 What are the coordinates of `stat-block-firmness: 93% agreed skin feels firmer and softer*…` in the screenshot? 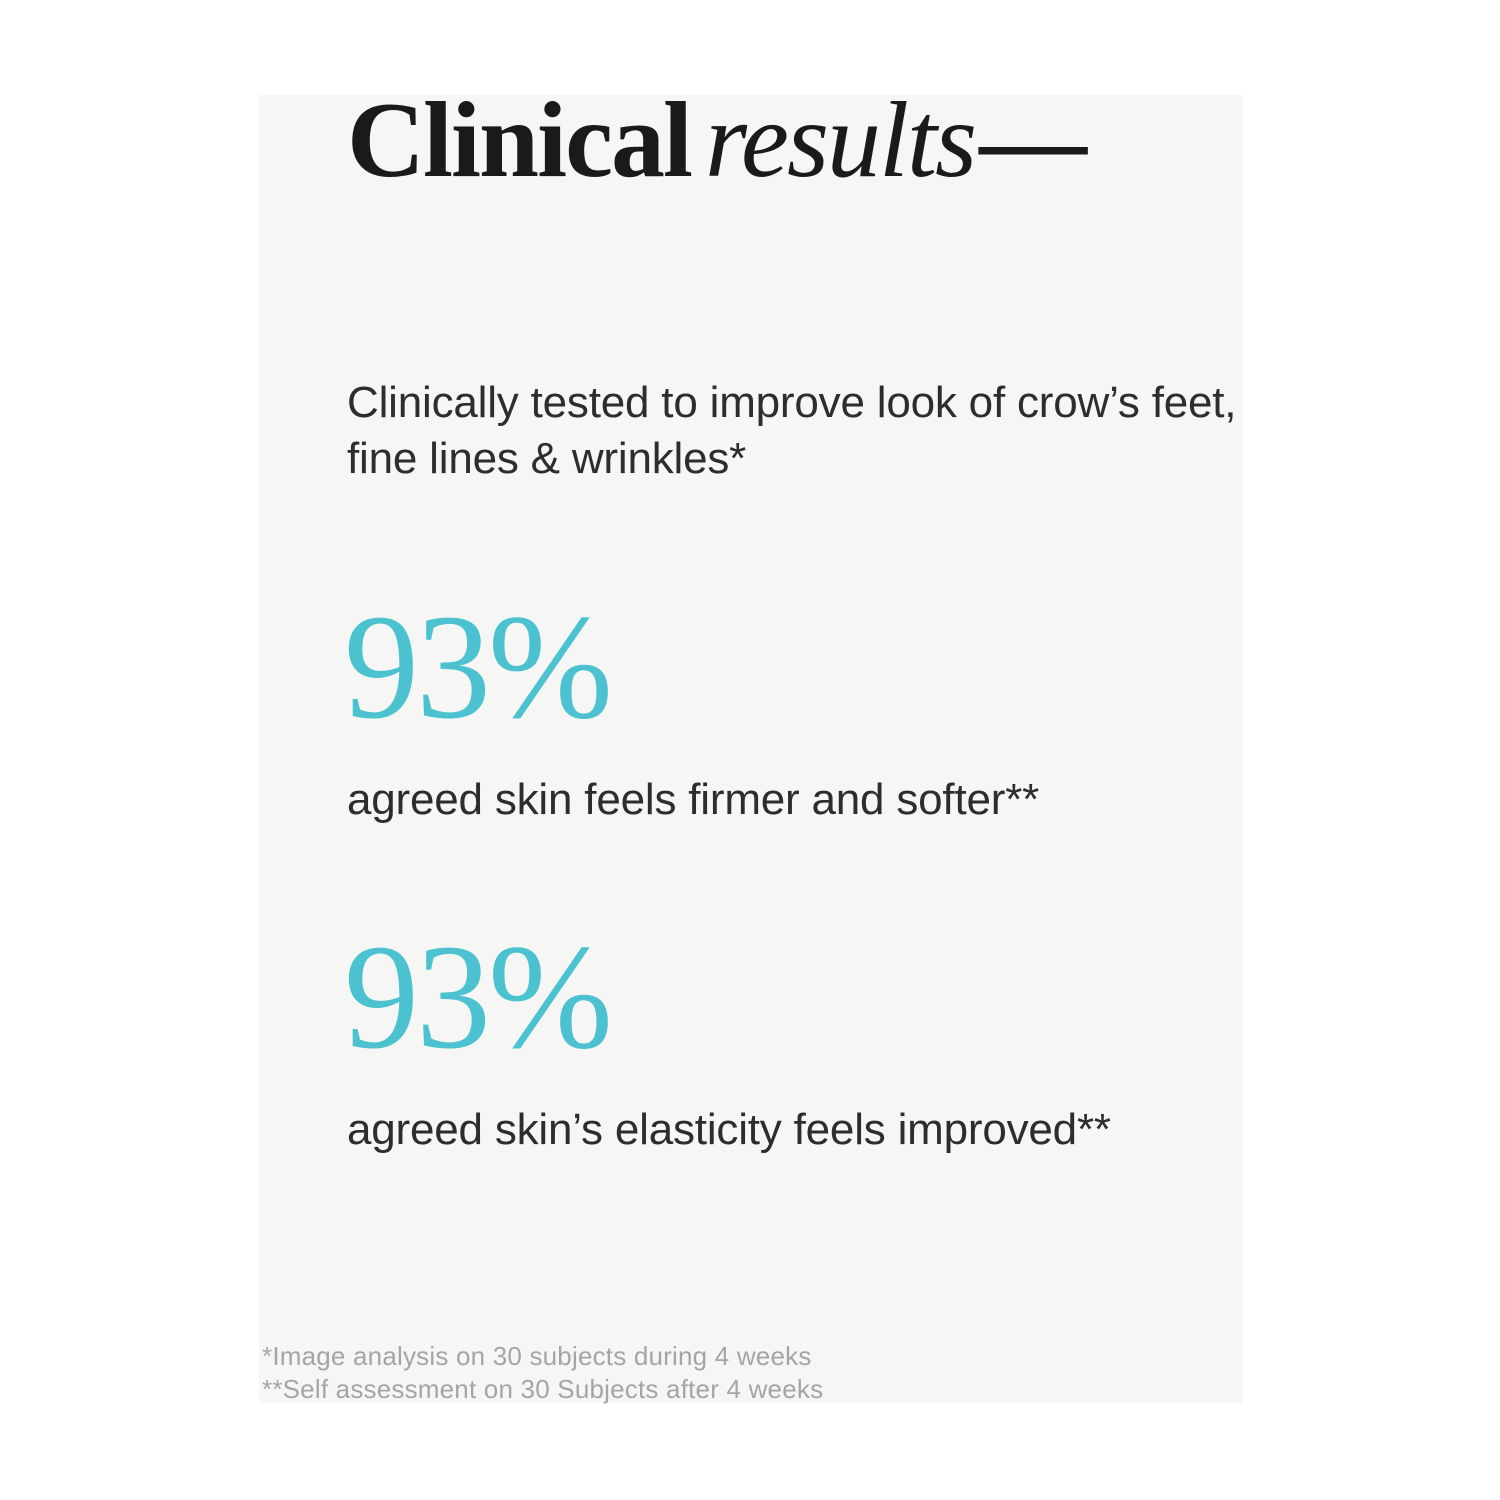 It's located at (691, 707).